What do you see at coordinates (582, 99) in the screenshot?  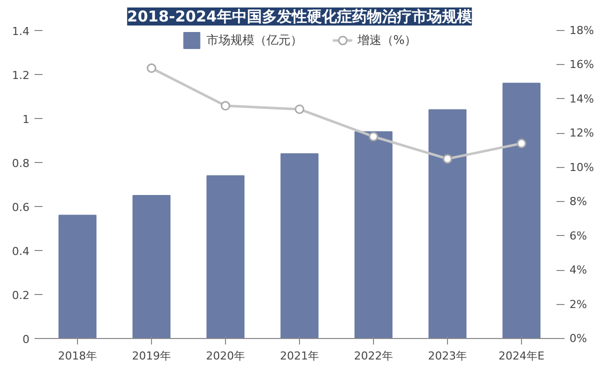 I see `y2-tick-label: 14%` at bounding box center [582, 99].